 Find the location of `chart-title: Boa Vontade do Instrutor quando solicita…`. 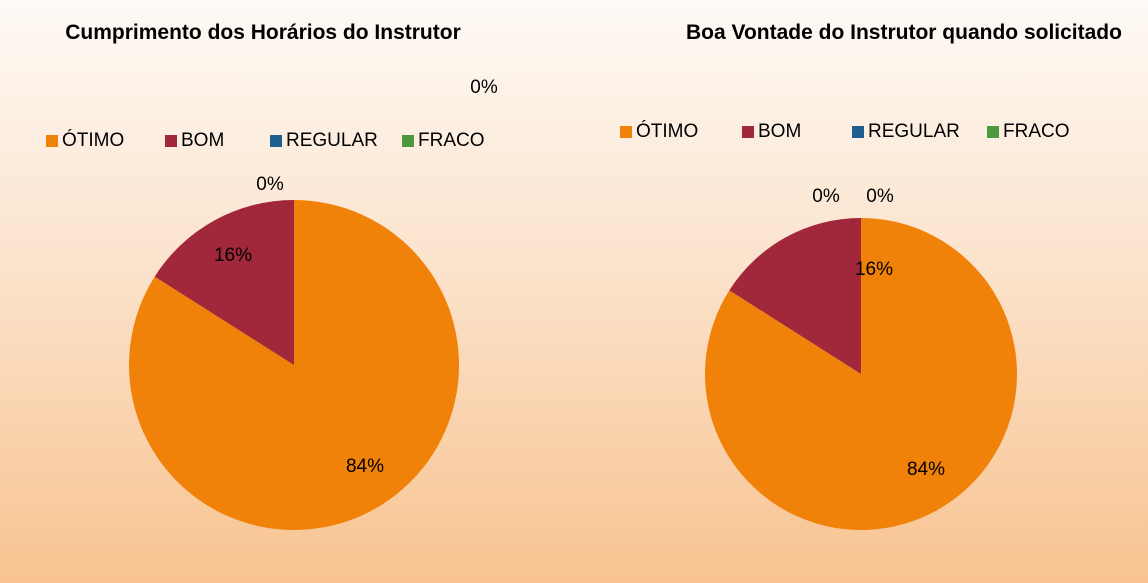

chart-title: Boa Vontade do Instrutor quando solicita… is located at coordinates (904, 32).